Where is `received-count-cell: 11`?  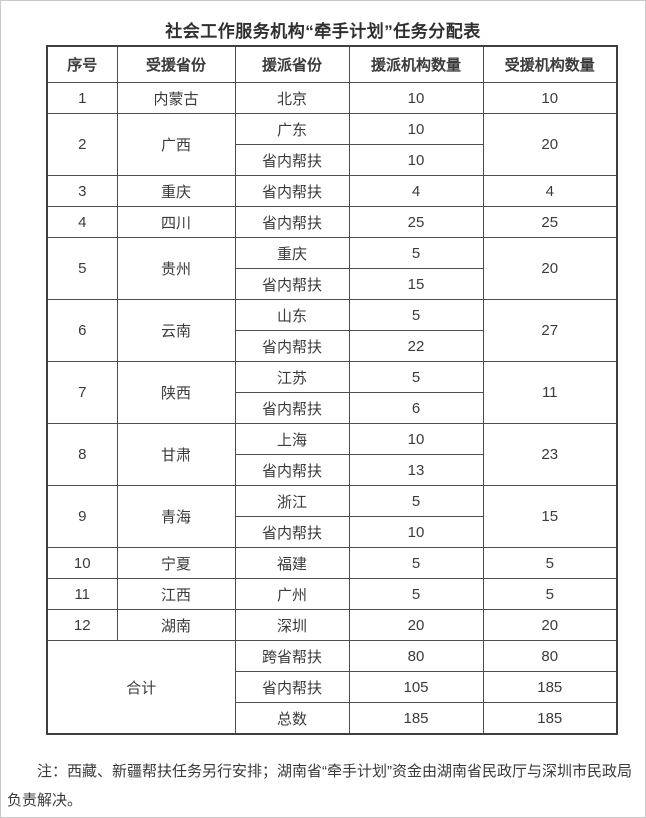 received-count-cell: 11 is located at coordinates (550, 392).